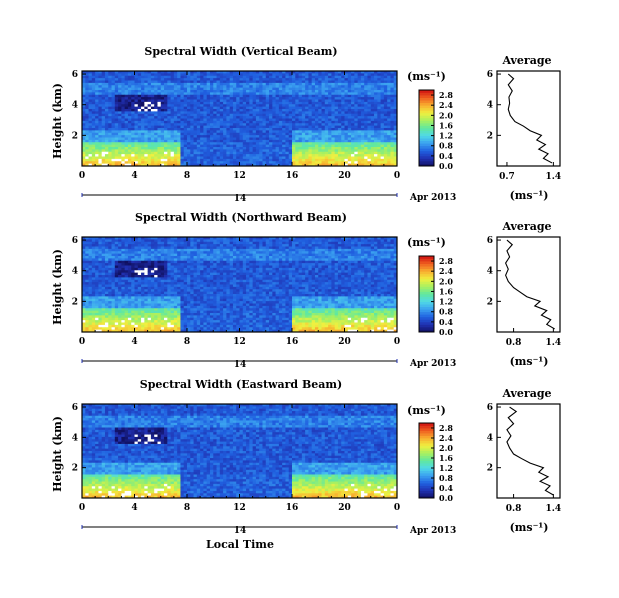 The image size is (619, 598). What do you see at coordinates (426, 152) in the screenshot?
I see `colorbar-segment` at bounding box center [426, 152].